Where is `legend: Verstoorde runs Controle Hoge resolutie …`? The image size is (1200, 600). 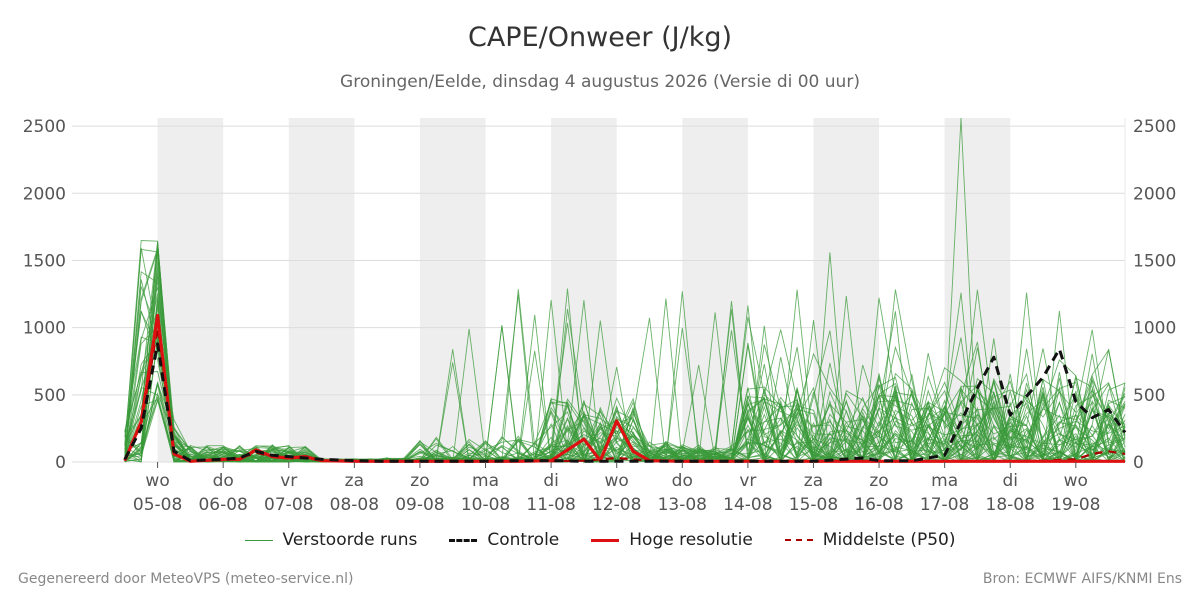 legend: Verstoorde runs Controle Hoge resolutie … is located at coordinates (600, 540).